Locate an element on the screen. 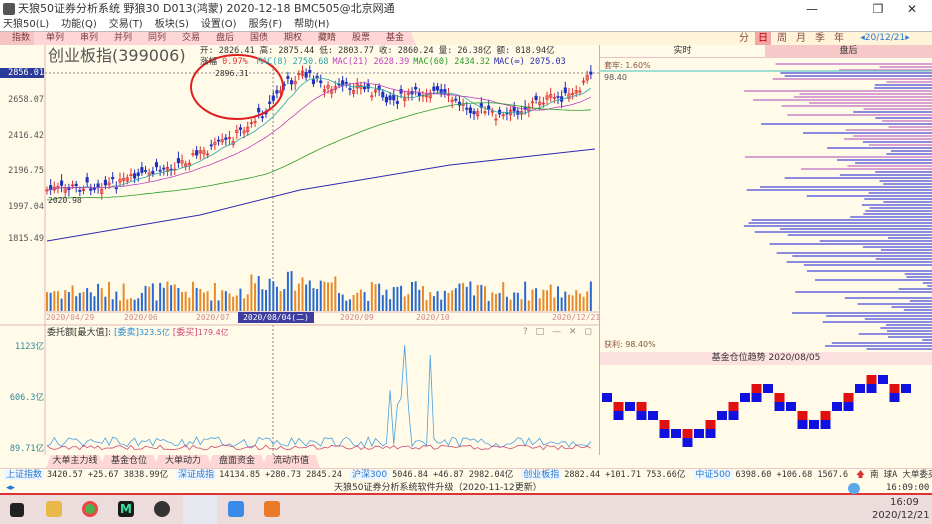 The width and height of the screenshot is (932, 524). indicator-tab-4: 流动市值 is located at coordinates (291, 461).